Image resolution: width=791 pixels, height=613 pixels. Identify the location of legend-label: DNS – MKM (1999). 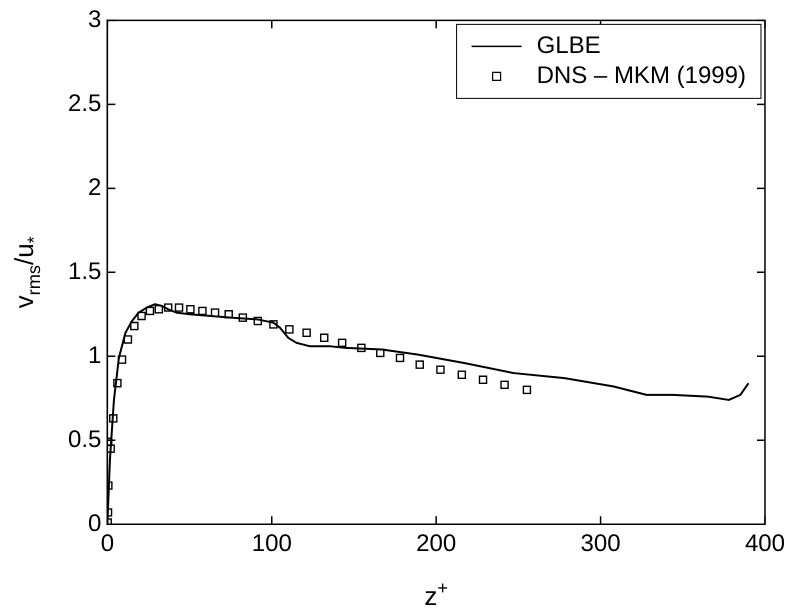
(641, 76).